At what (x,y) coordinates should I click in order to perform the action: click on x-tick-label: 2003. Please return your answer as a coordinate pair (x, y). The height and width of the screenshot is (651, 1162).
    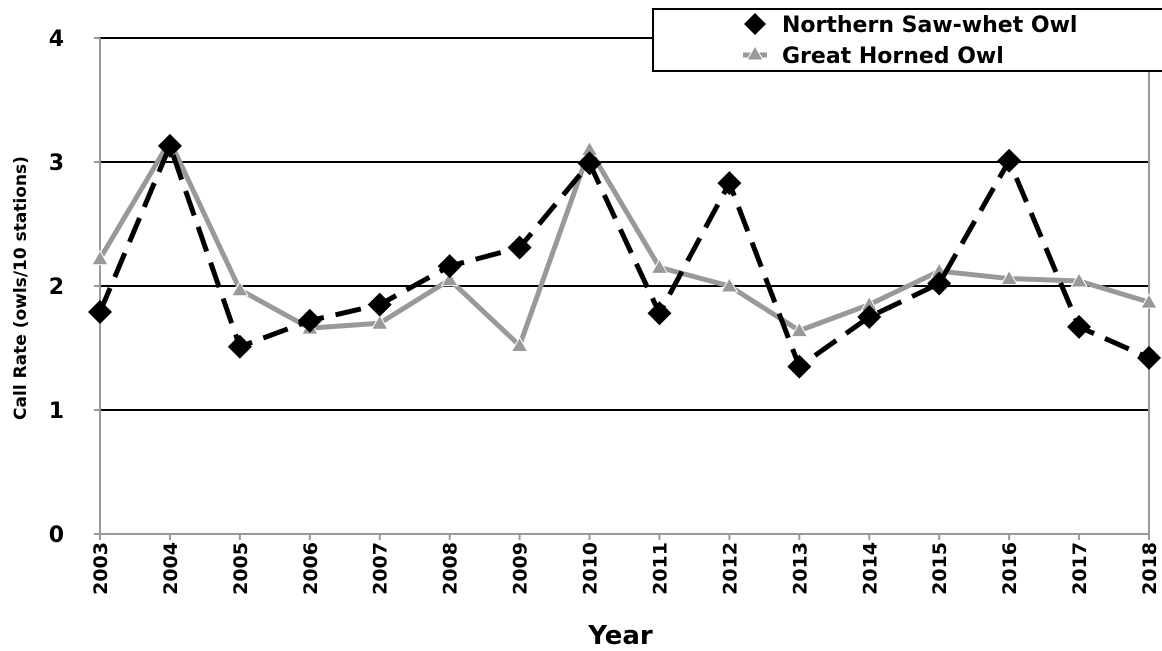
    Looking at the image, I should click on (101, 568).